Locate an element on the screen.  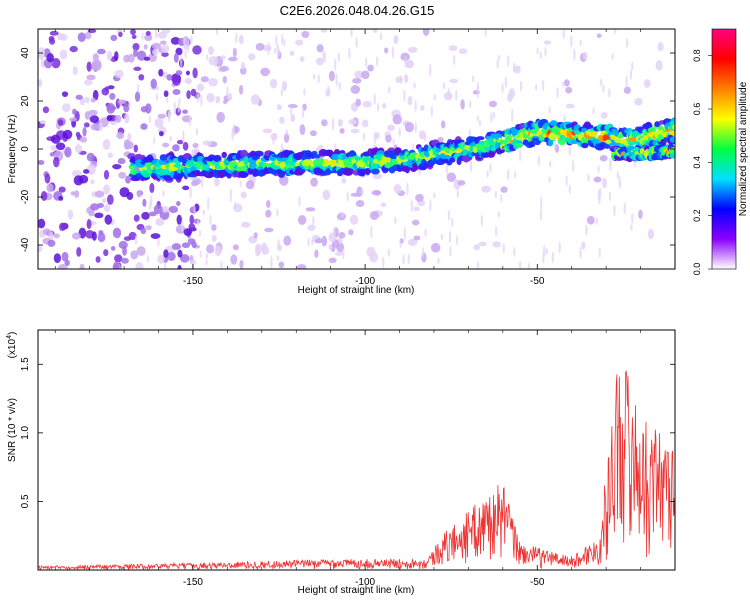
colorbar-tick-label: 0.2 is located at coordinates (697, 215).